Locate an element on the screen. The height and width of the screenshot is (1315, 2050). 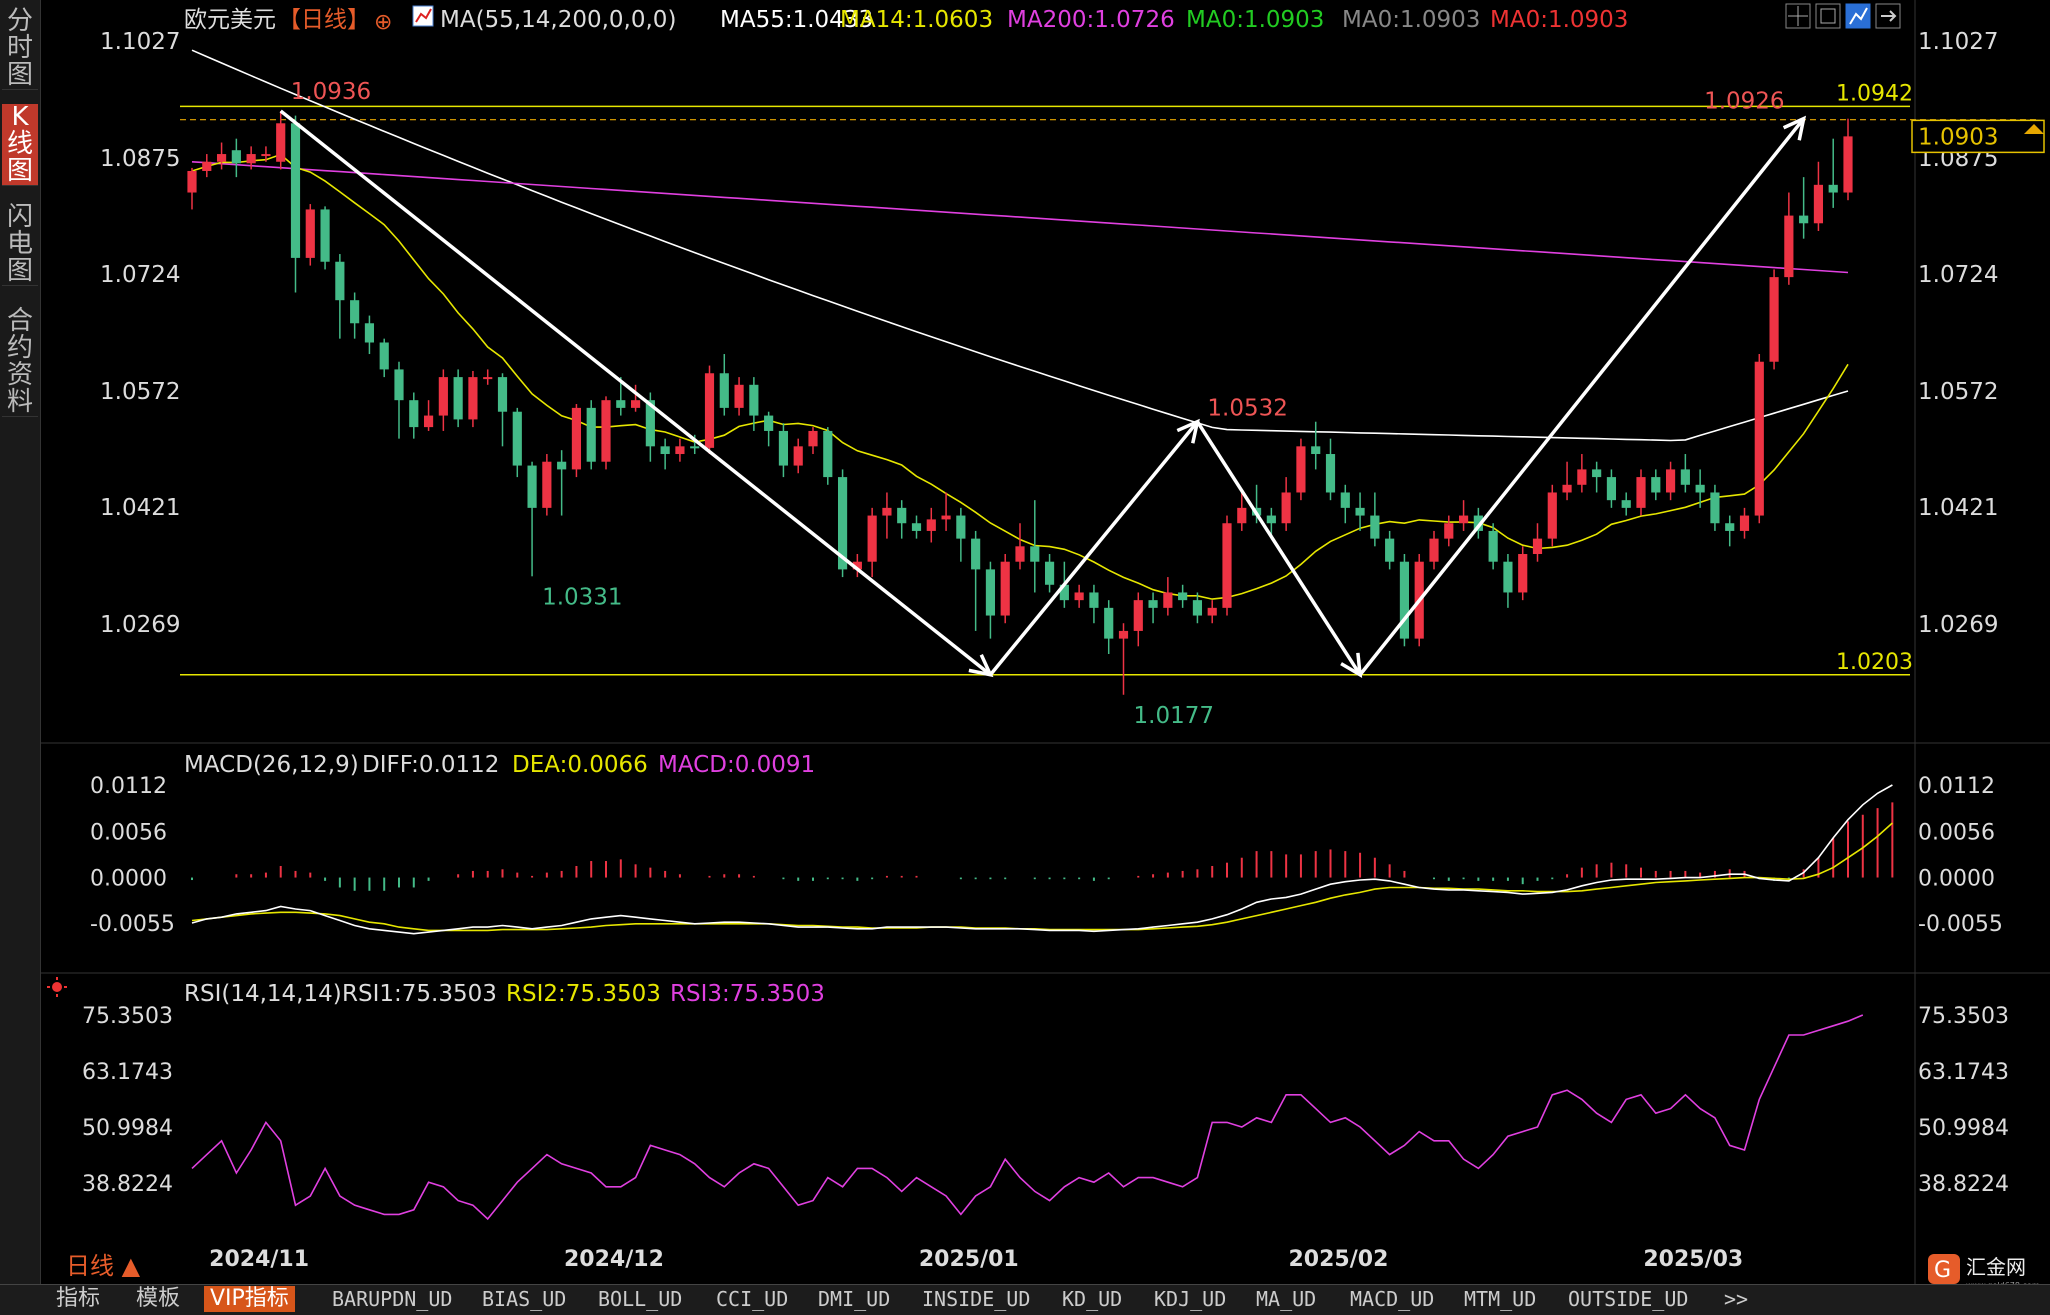
header-symbol: 欧元美元 is located at coordinates (230, 20).